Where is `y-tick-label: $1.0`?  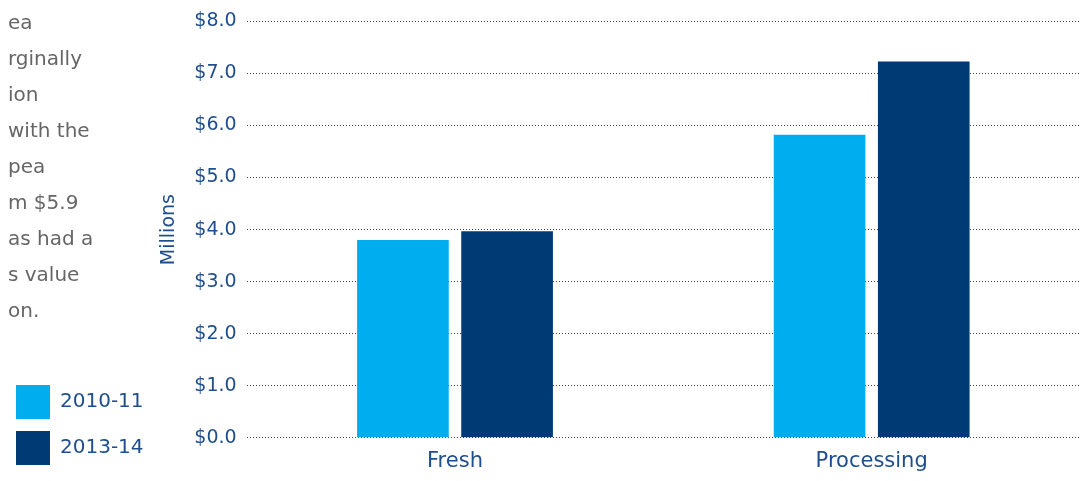
y-tick-label: $1.0 is located at coordinates (215, 383).